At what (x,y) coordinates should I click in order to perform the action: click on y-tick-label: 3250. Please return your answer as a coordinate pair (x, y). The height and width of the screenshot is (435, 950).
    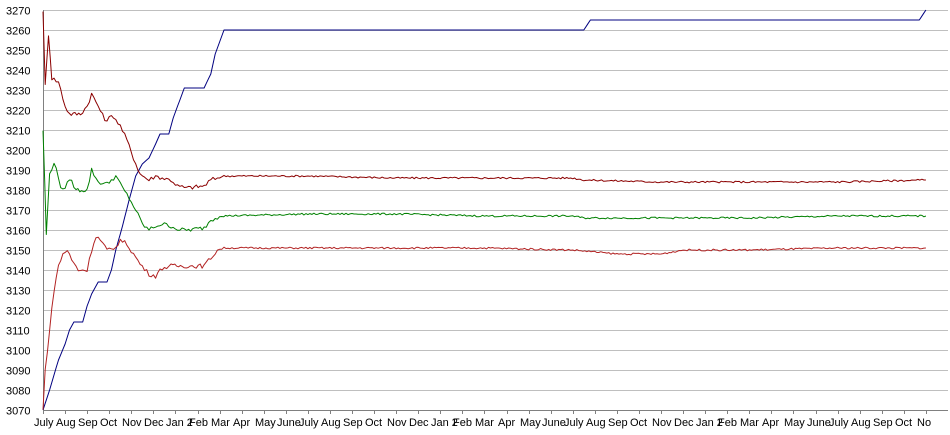
    Looking at the image, I should click on (18, 52).